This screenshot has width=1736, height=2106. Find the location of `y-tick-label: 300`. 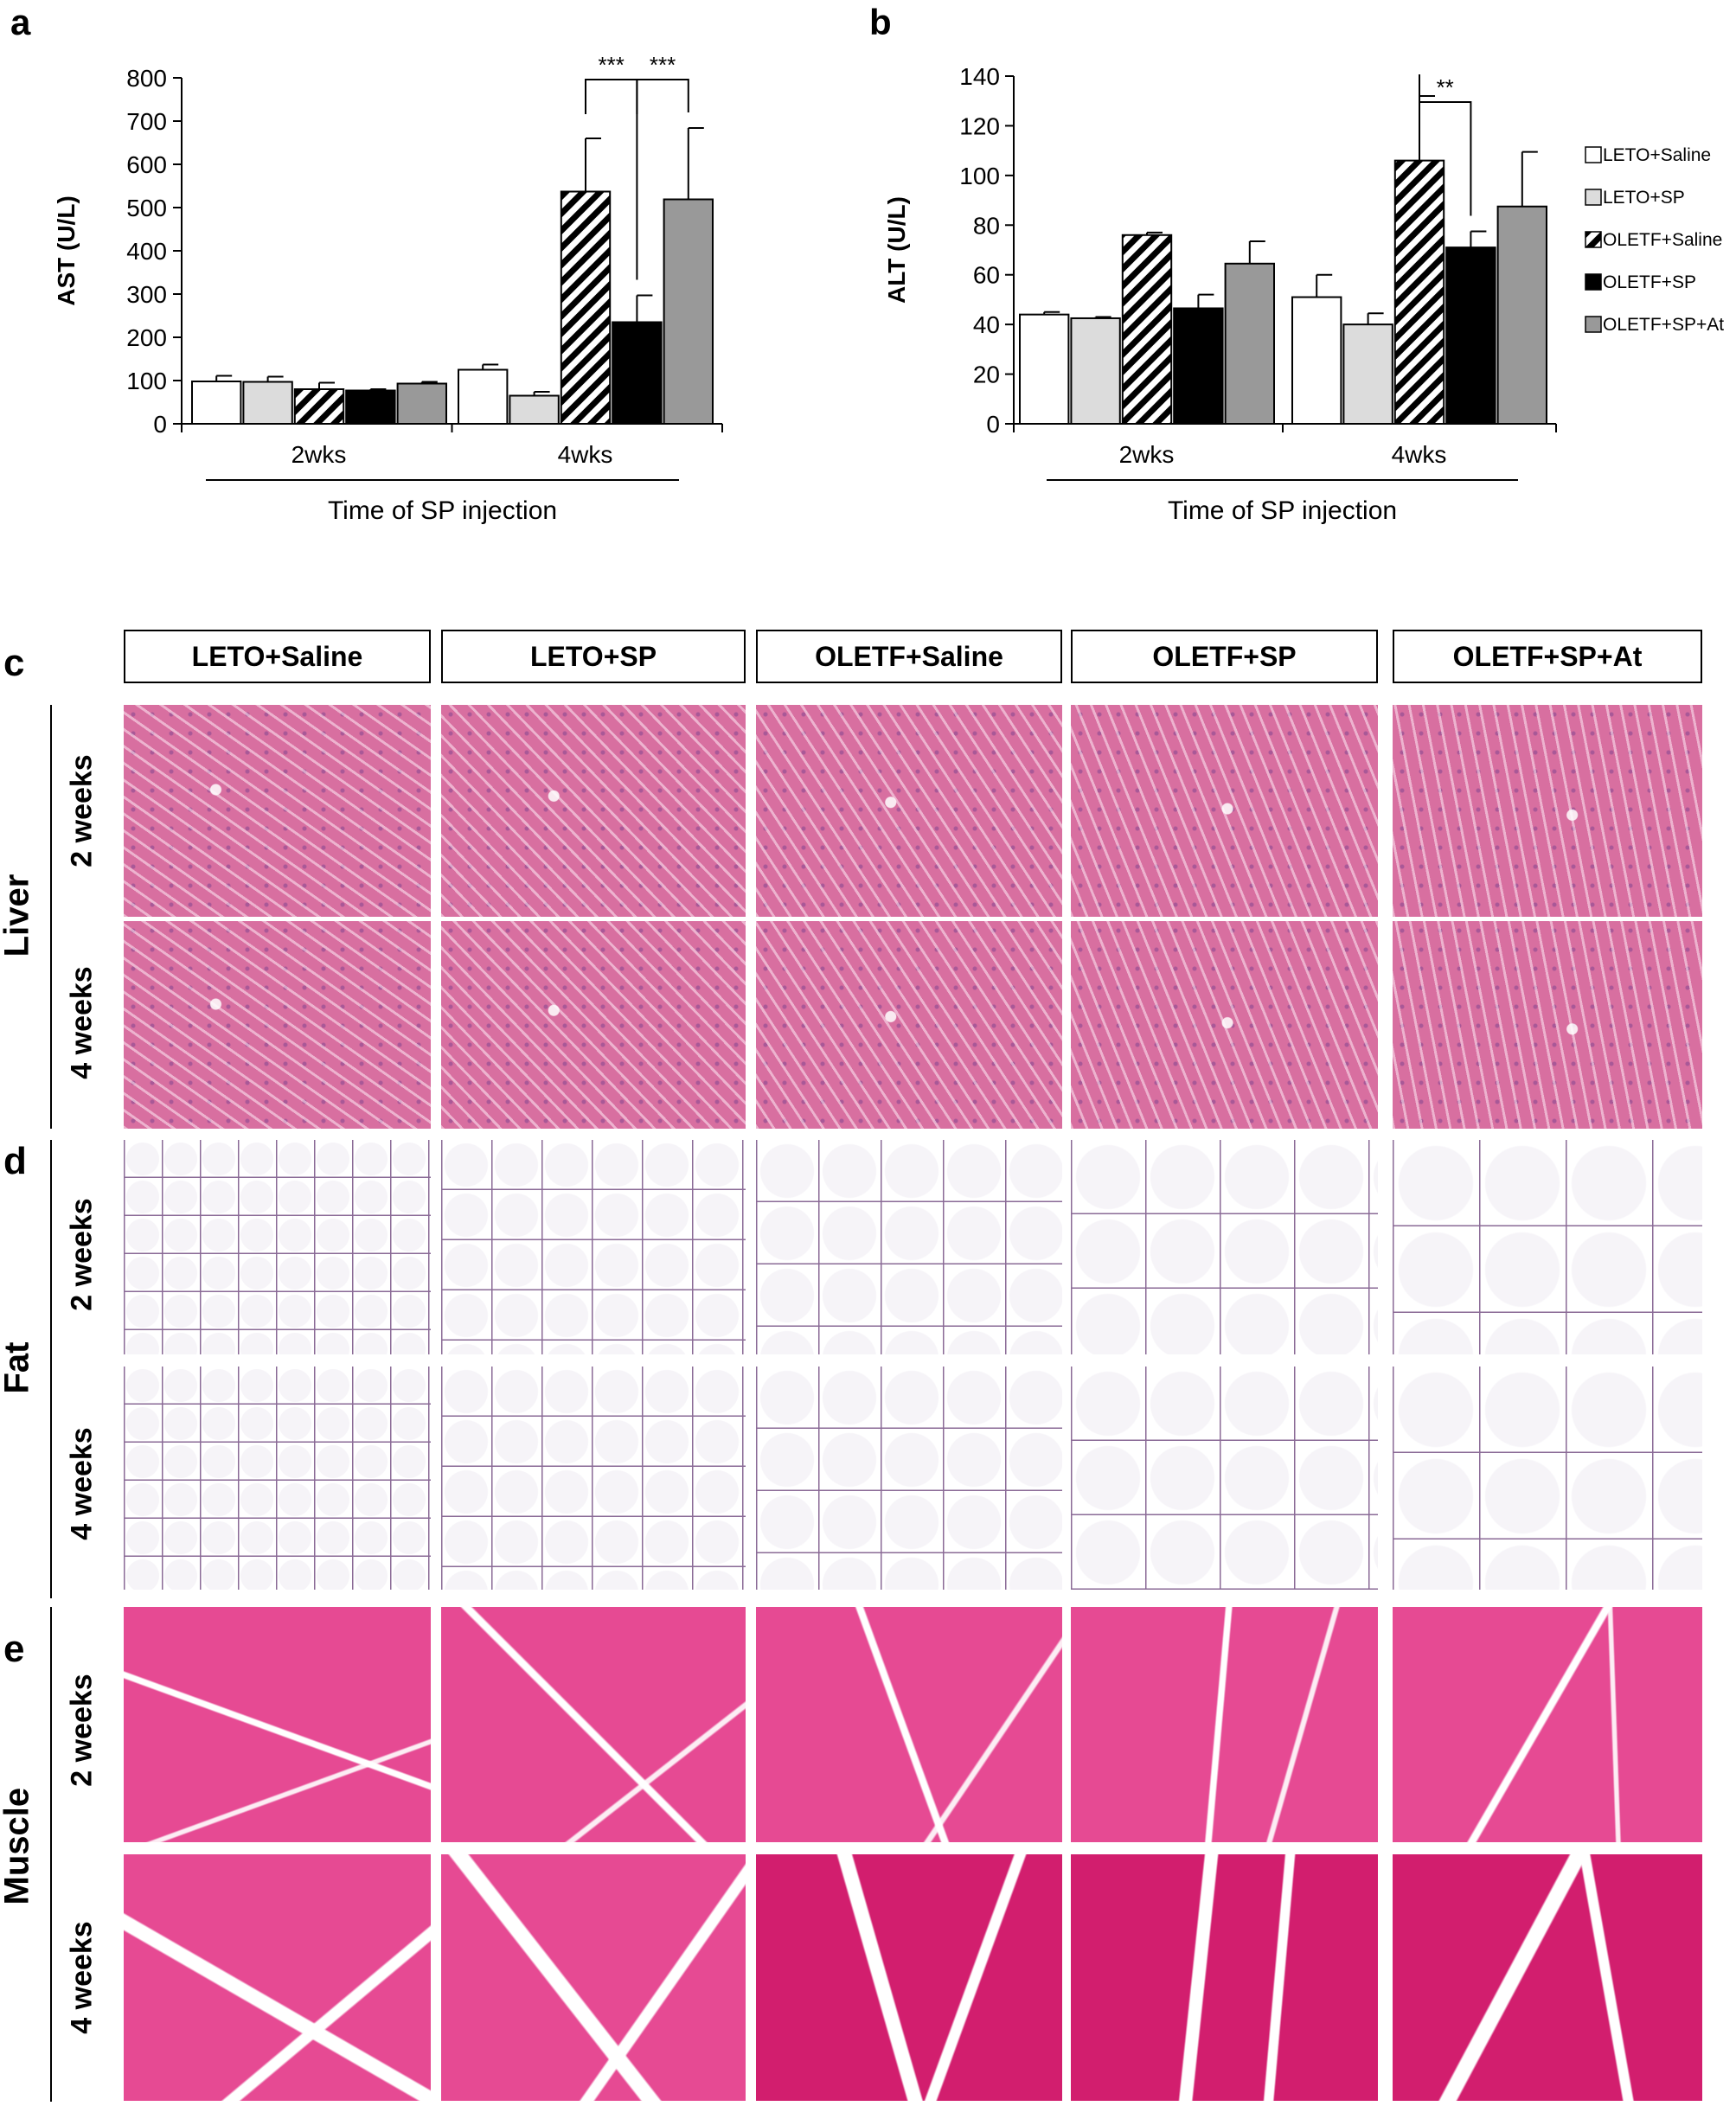

y-tick-label: 300 is located at coordinates (146, 294).